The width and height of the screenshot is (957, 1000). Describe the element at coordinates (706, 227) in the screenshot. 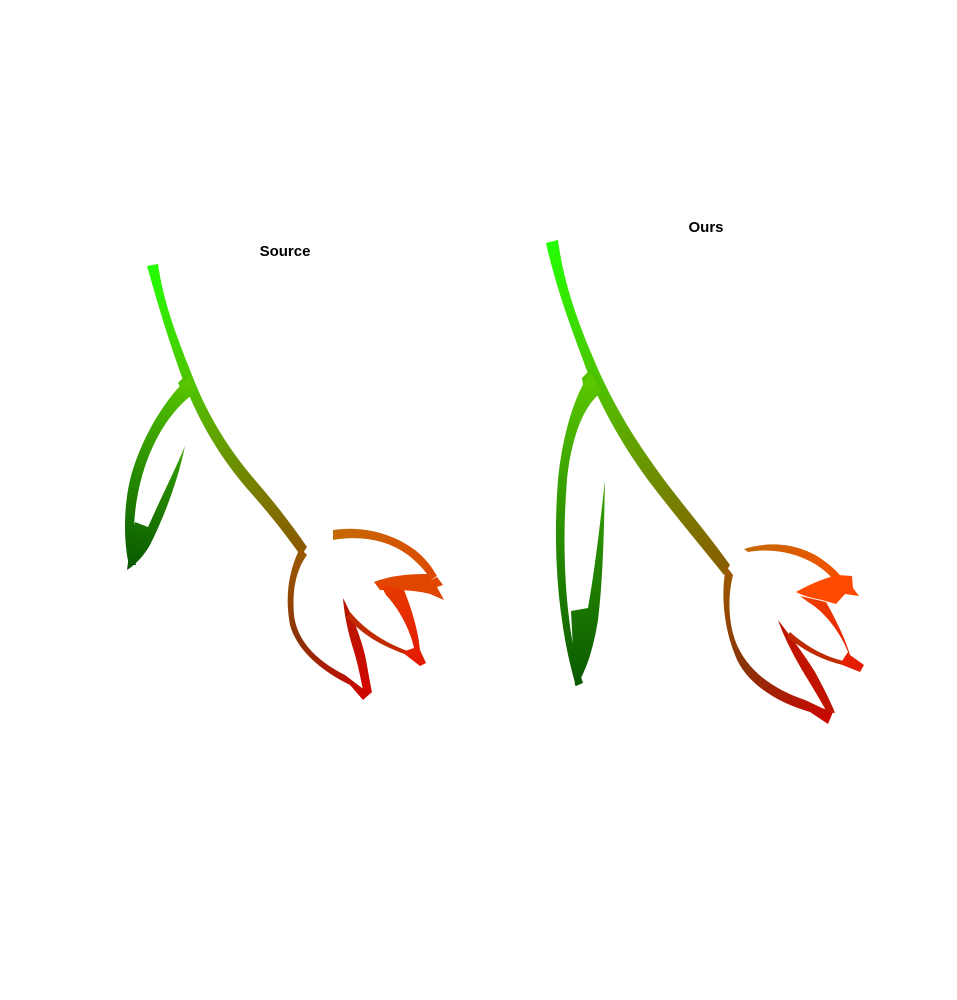

I see `panel-title-ours: Ours` at that location.